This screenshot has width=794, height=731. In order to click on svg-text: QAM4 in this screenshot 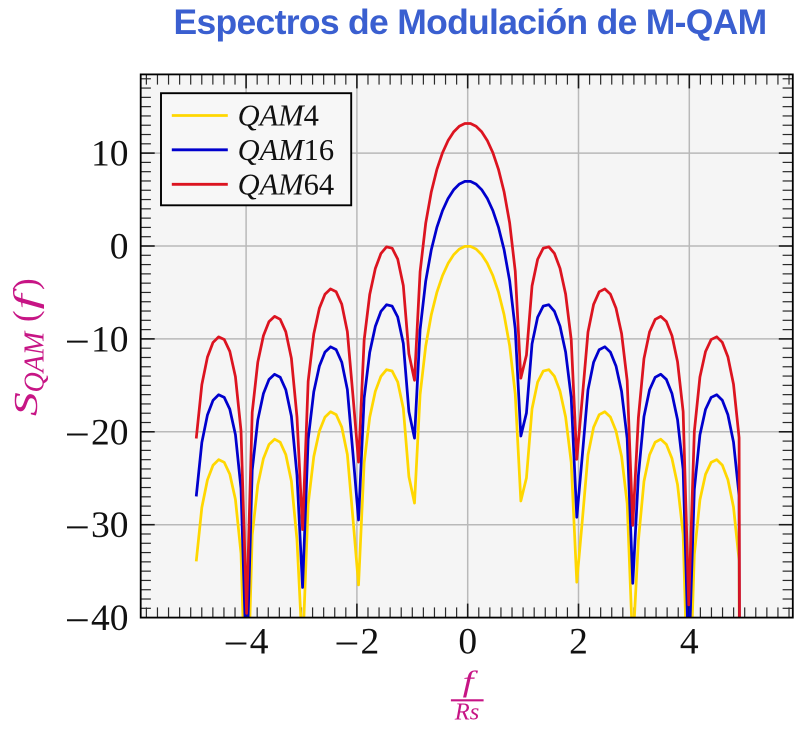, I will do `click(278, 116)`.